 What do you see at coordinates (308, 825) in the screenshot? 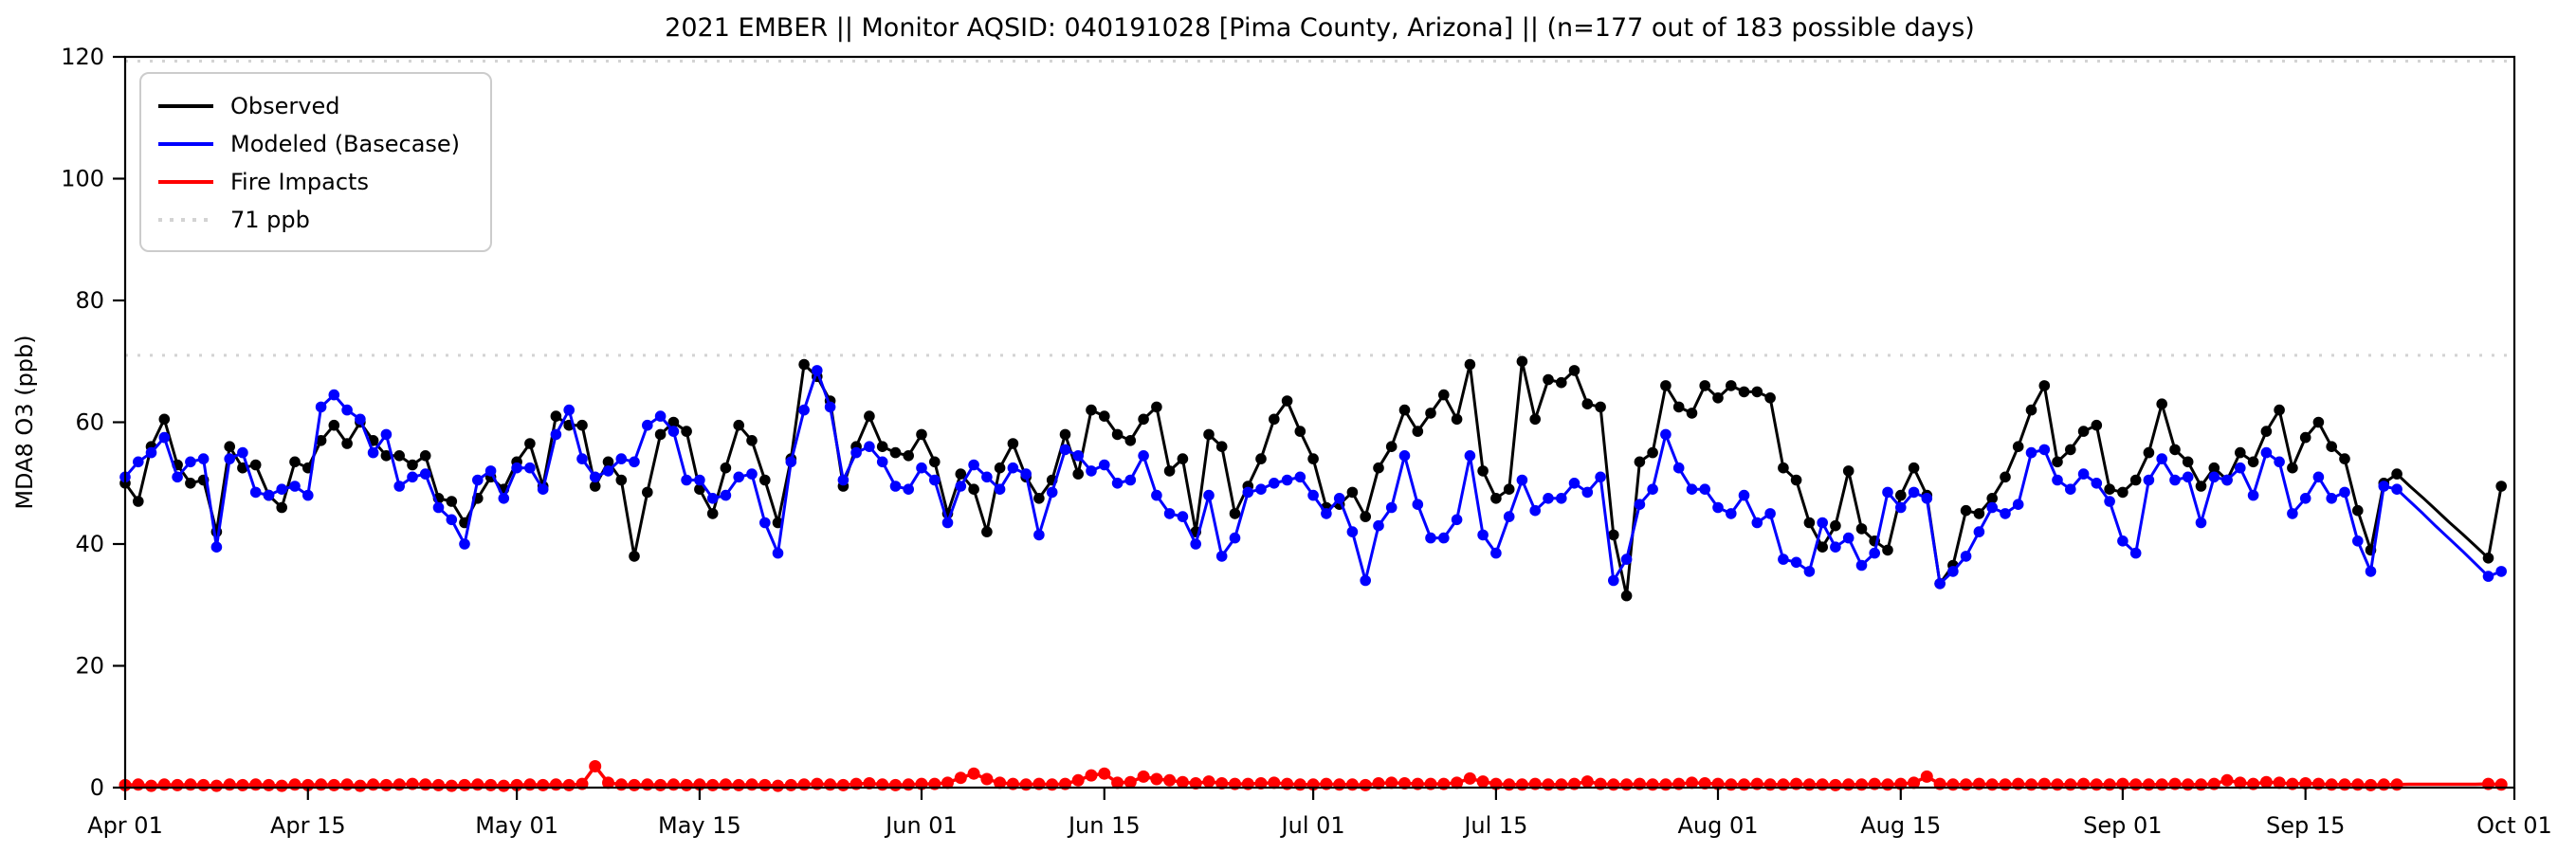
I see `x-tick-label: Apr 15` at bounding box center [308, 825].